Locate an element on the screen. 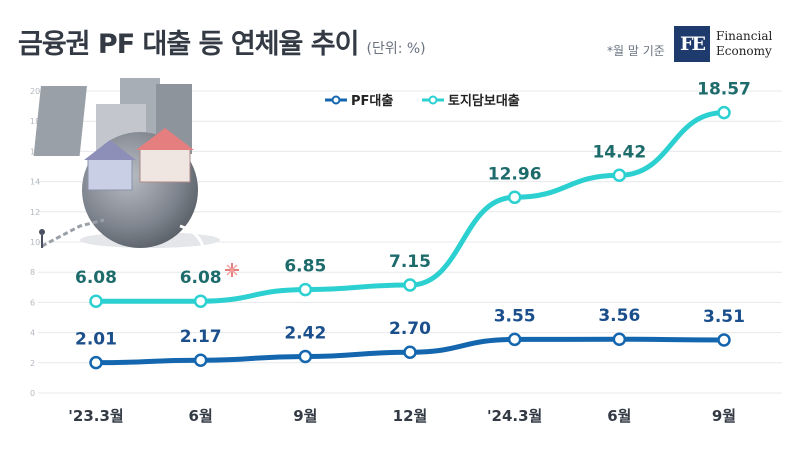 The height and width of the screenshot is (449, 800). legend-label-0: PF대출 is located at coordinates (372, 101).